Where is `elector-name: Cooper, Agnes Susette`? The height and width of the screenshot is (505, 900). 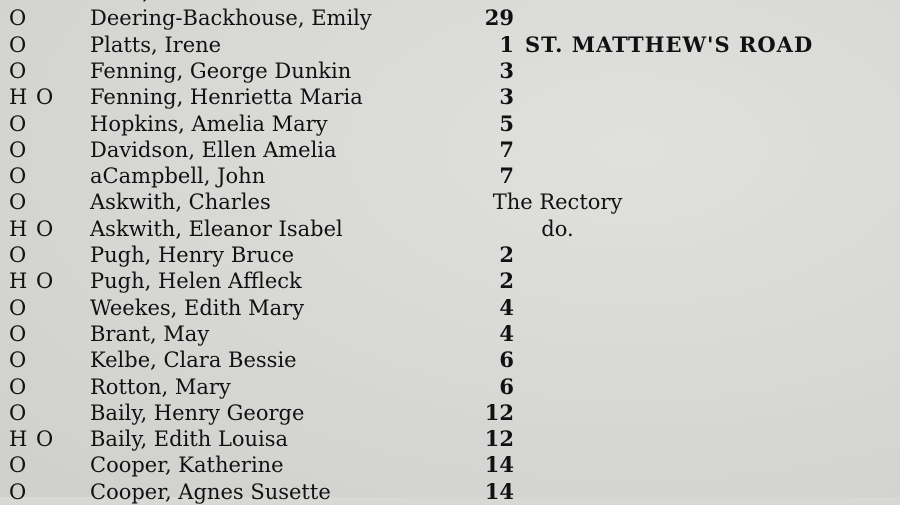 elector-name: Cooper, Agnes Susette is located at coordinates (210, 491).